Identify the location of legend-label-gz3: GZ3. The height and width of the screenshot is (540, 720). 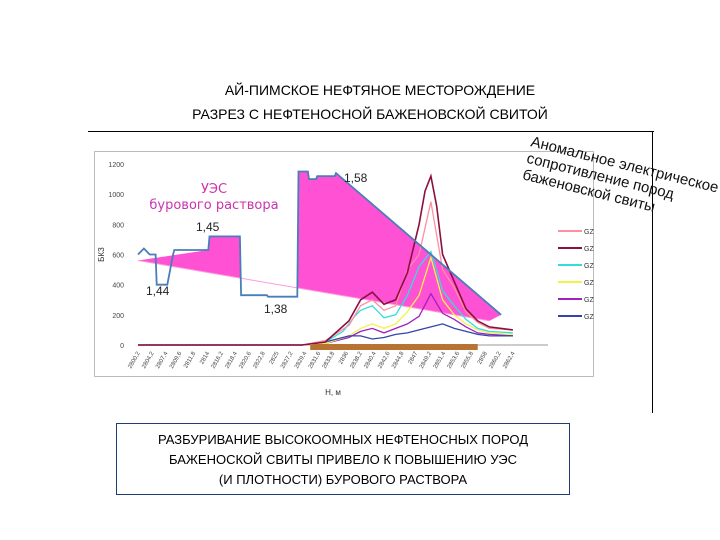
(589, 283).